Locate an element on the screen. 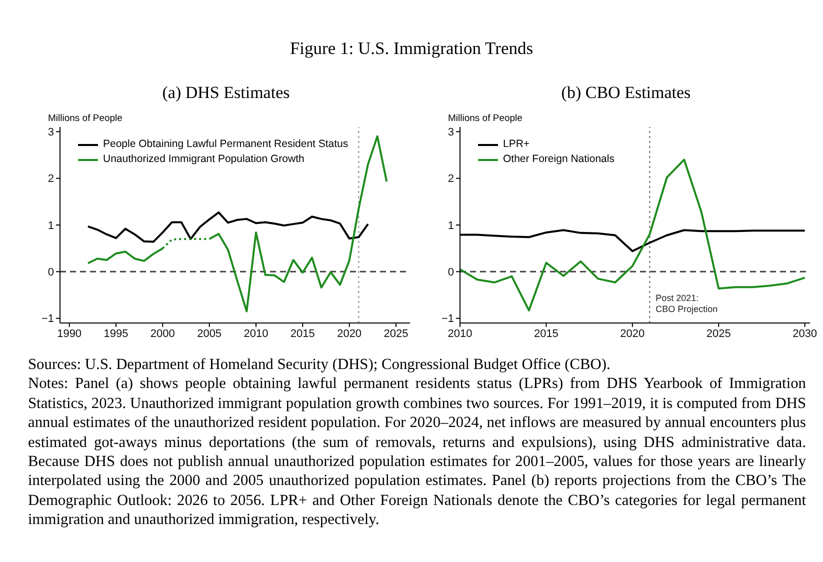 The image size is (823, 562). x-tick-label: 1990 is located at coordinates (69, 334).